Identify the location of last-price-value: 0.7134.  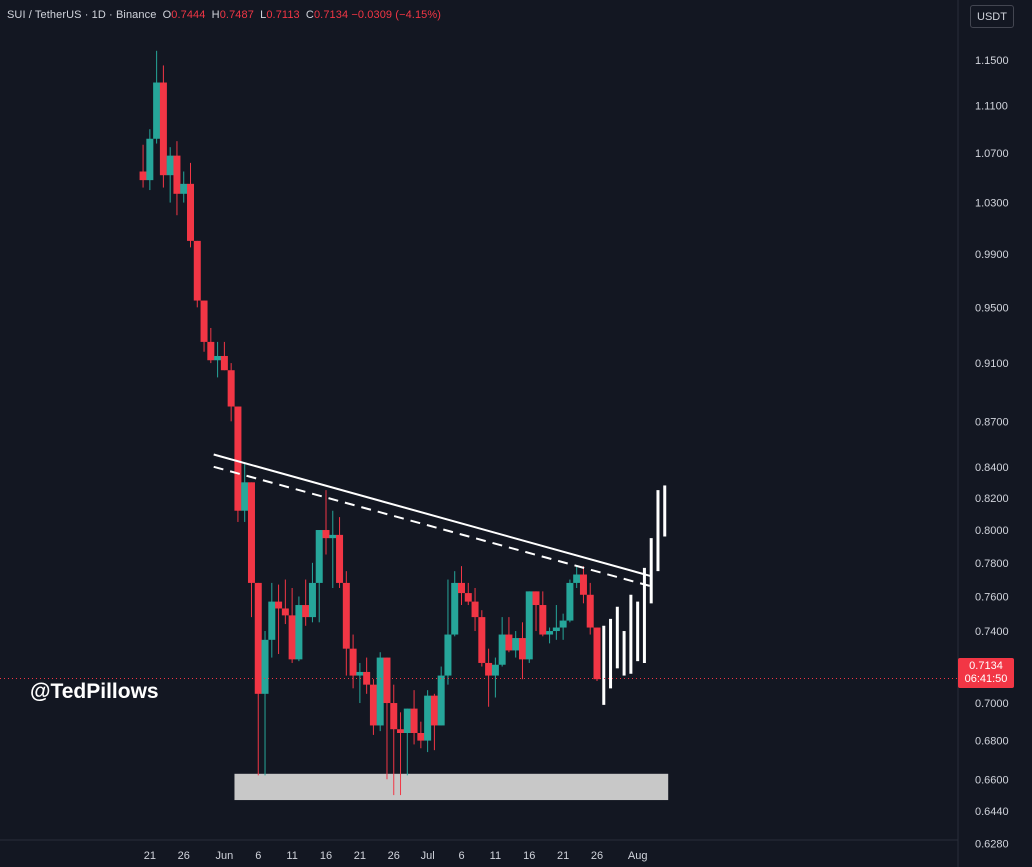
(986, 666).